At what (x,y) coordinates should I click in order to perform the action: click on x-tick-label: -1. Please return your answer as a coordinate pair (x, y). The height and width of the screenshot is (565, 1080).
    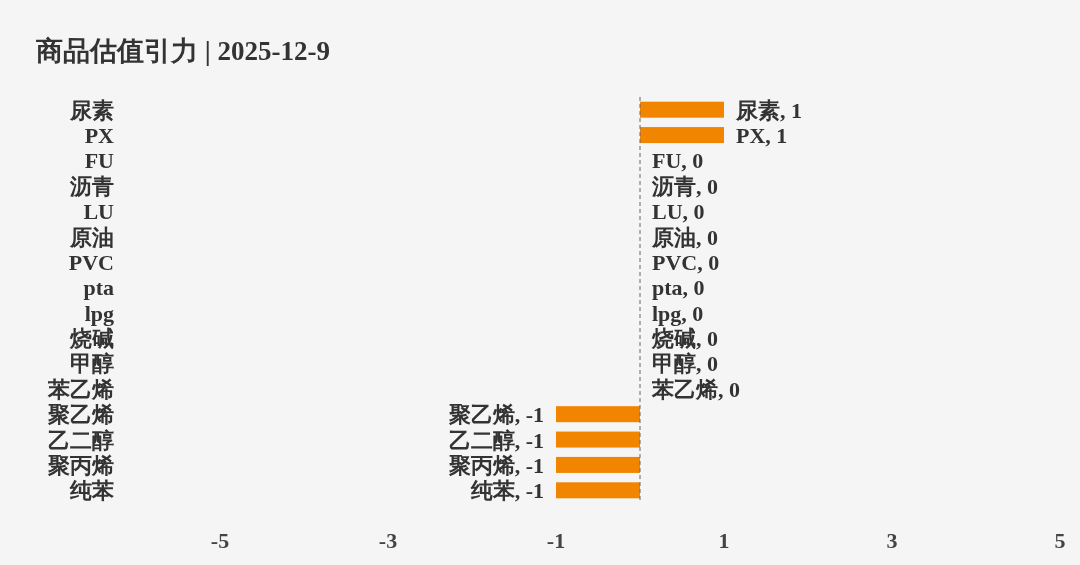
    Looking at the image, I should click on (556, 540).